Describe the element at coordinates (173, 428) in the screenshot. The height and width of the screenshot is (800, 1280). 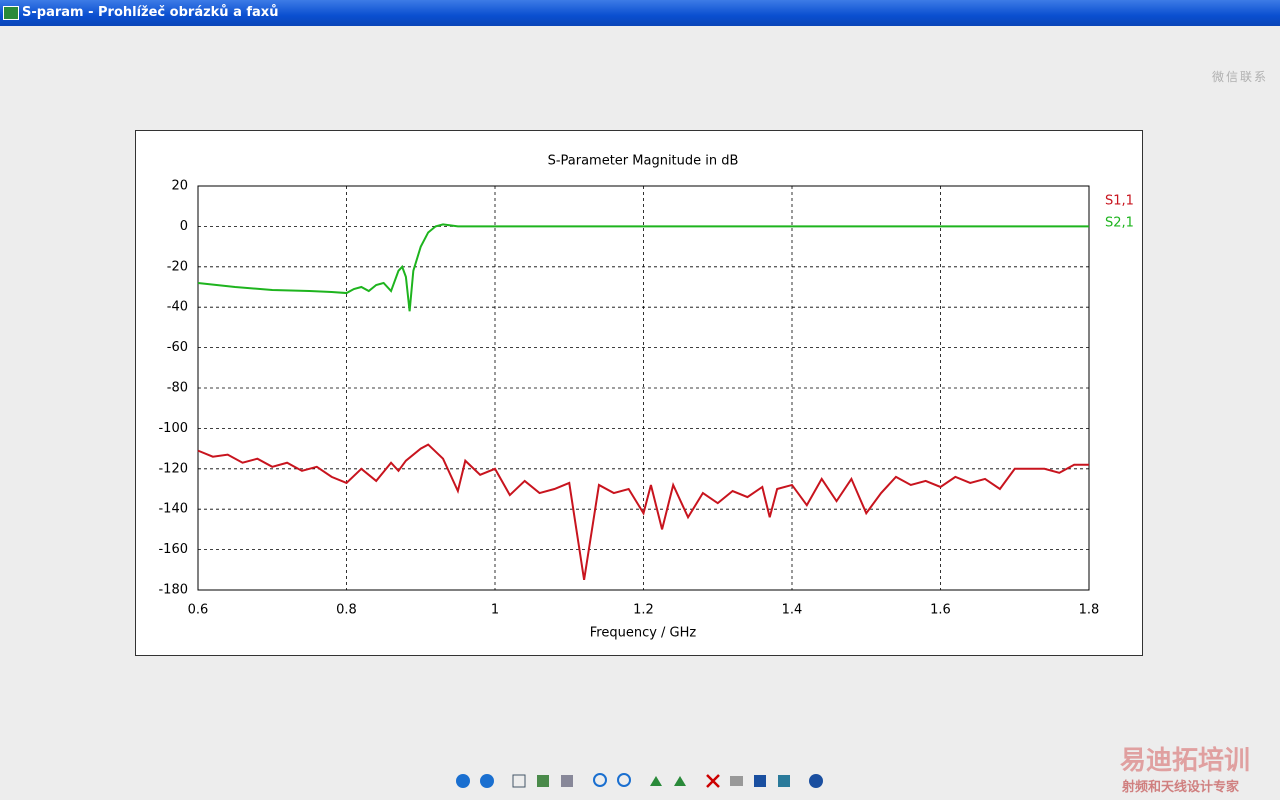
I see `y-tick-label: -100` at that location.